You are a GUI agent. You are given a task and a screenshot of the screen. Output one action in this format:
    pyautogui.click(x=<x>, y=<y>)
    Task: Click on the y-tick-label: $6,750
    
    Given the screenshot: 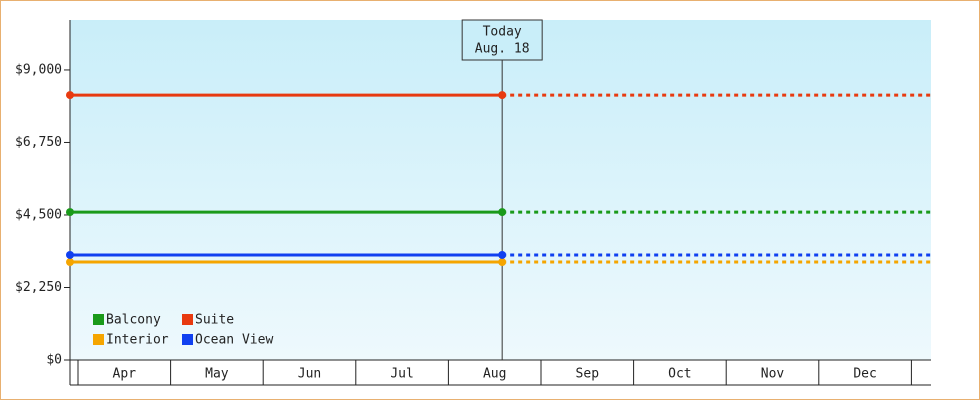 What is the action you would take?
    pyautogui.click(x=38, y=142)
    